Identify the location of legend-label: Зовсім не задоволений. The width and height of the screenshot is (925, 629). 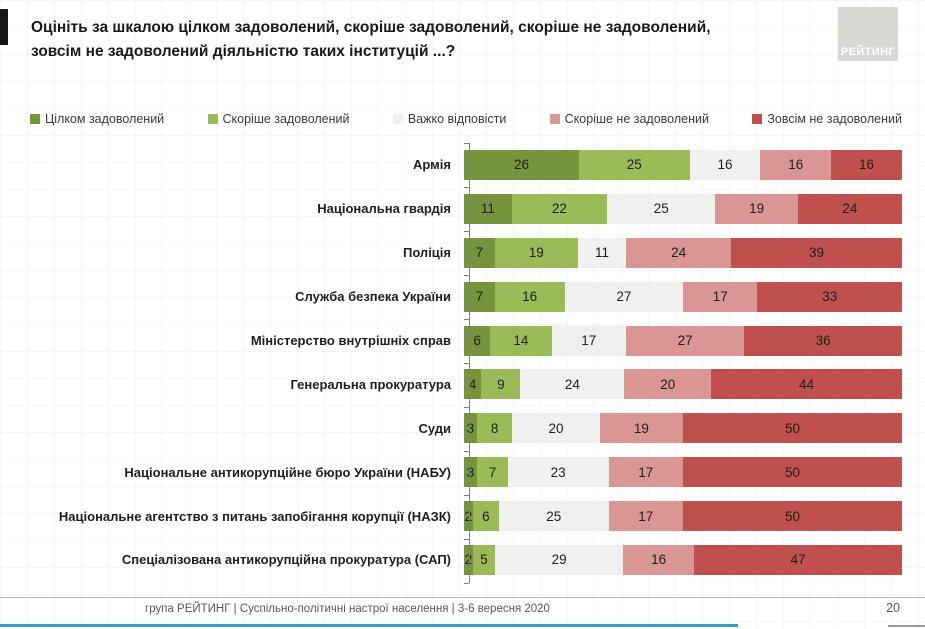
(834, 119).